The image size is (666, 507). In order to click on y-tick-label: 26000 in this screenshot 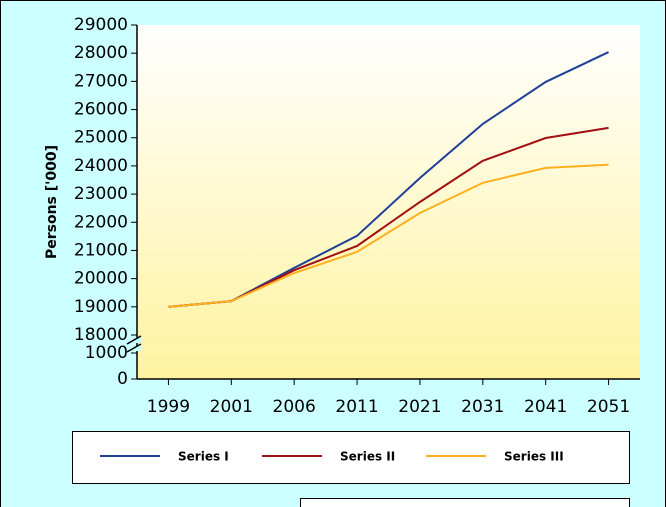, I will do `click(101, 110)`.